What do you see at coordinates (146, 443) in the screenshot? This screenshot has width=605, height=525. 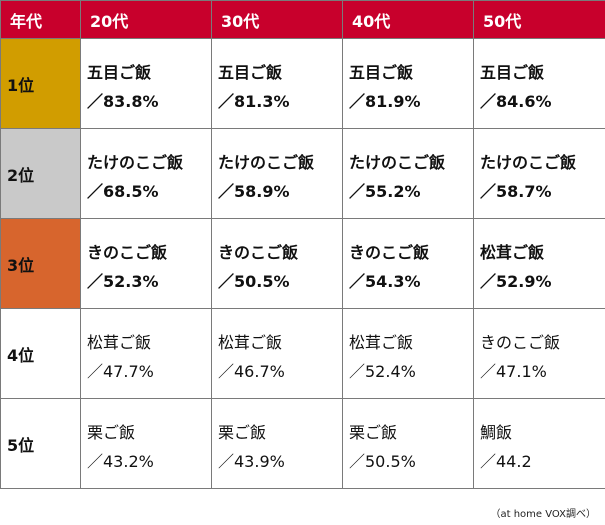 I see `table-cell: 栗ご飯 ／43.2%` at bounding box center [146, 443].